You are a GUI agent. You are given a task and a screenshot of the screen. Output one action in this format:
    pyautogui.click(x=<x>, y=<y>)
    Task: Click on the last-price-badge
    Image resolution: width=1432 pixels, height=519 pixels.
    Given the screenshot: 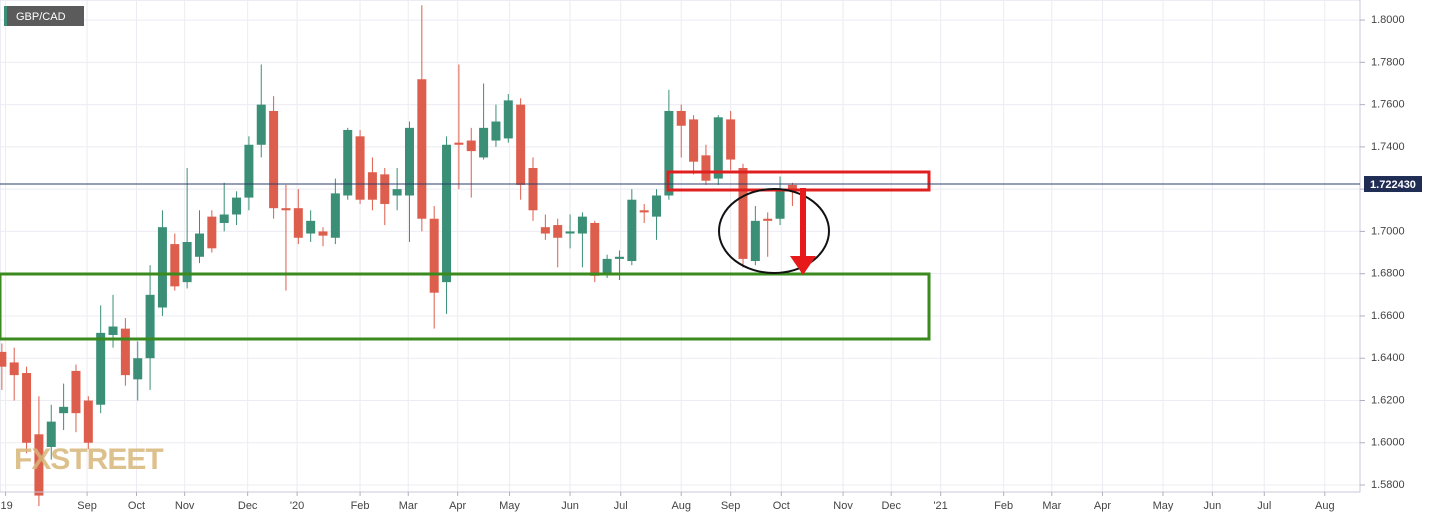 What is the action you would take?
    pyautogui.click(x=1393, y=184)
    